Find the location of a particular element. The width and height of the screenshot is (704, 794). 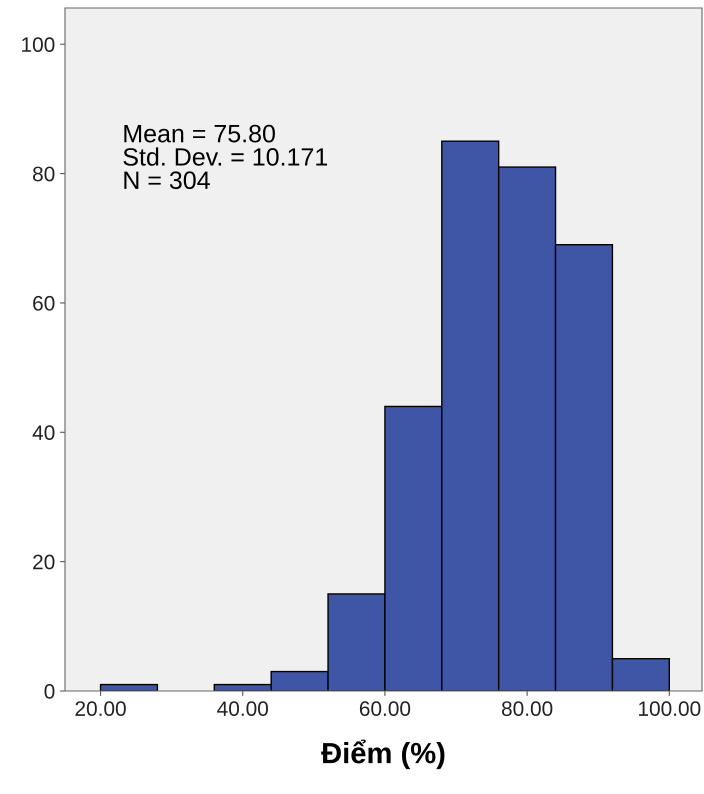

y-tick-label: 40 is located at coordinates (43, 432).